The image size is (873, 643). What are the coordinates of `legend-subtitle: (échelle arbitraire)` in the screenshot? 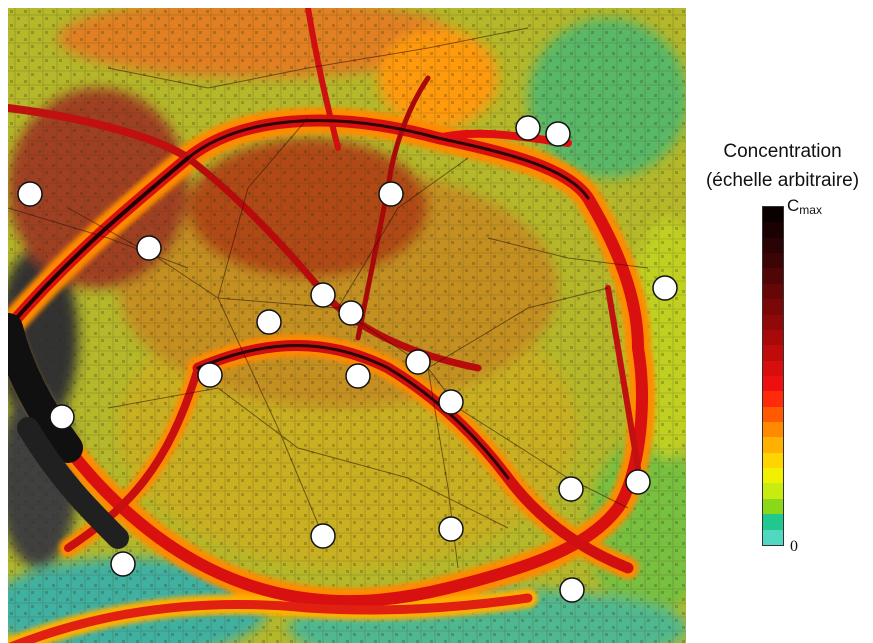 It's located at (782, 180).